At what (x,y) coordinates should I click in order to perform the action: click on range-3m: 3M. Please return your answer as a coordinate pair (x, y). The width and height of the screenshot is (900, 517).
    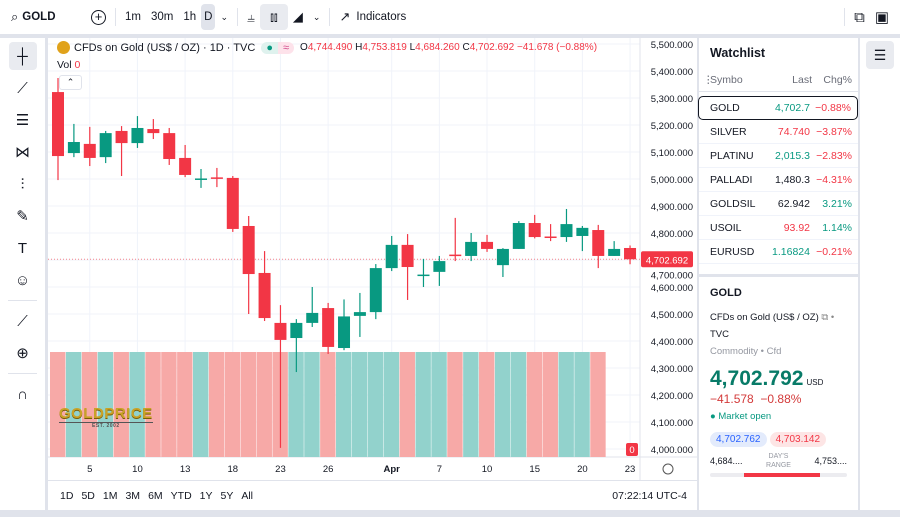
    Looking at the image, I should click on (133, 495).